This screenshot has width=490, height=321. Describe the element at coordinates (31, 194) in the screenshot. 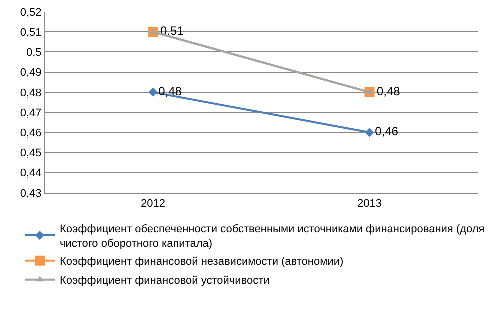

I see `y-tick-label: 0,43` at that location.